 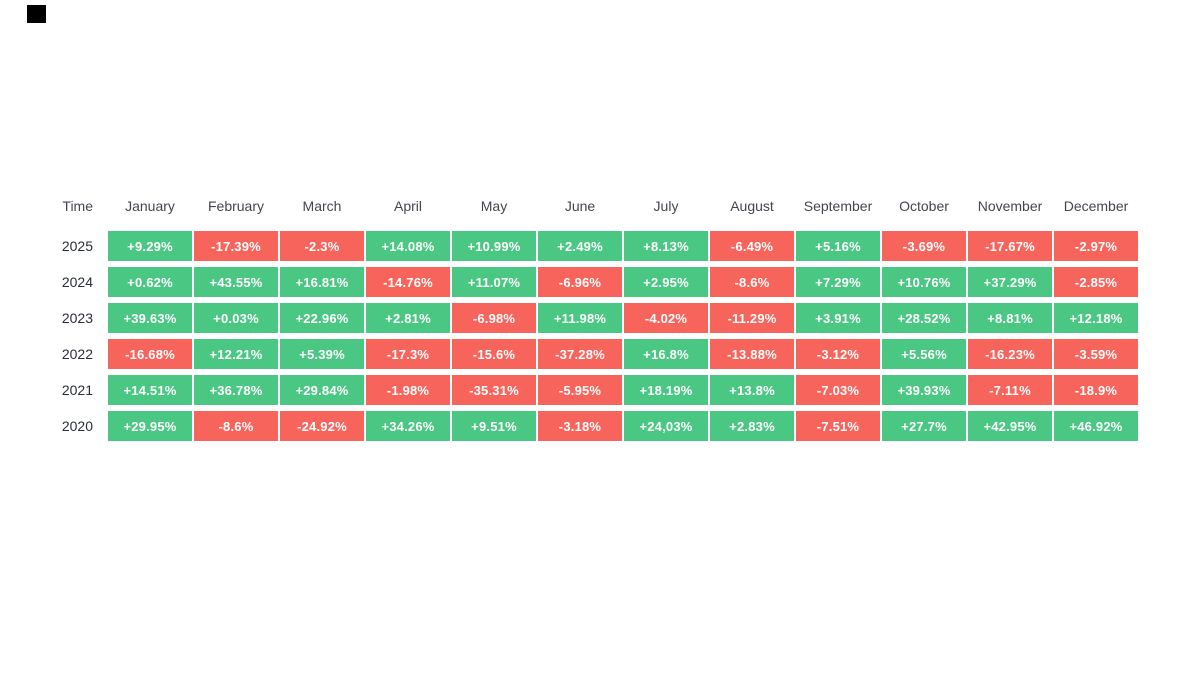 I want to click on year-label: 2025, so click(x=77, y=246).